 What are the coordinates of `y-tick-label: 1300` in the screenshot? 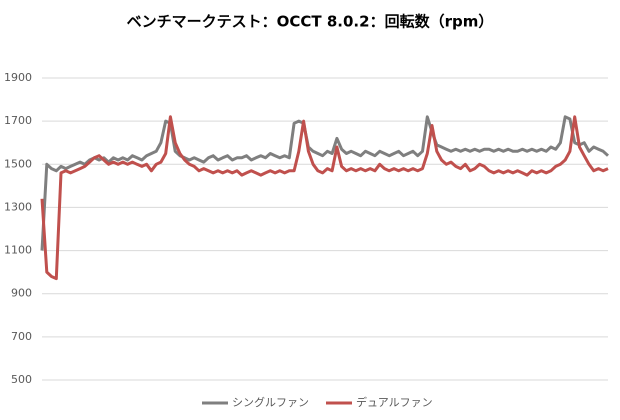 It's located at (18, 206).